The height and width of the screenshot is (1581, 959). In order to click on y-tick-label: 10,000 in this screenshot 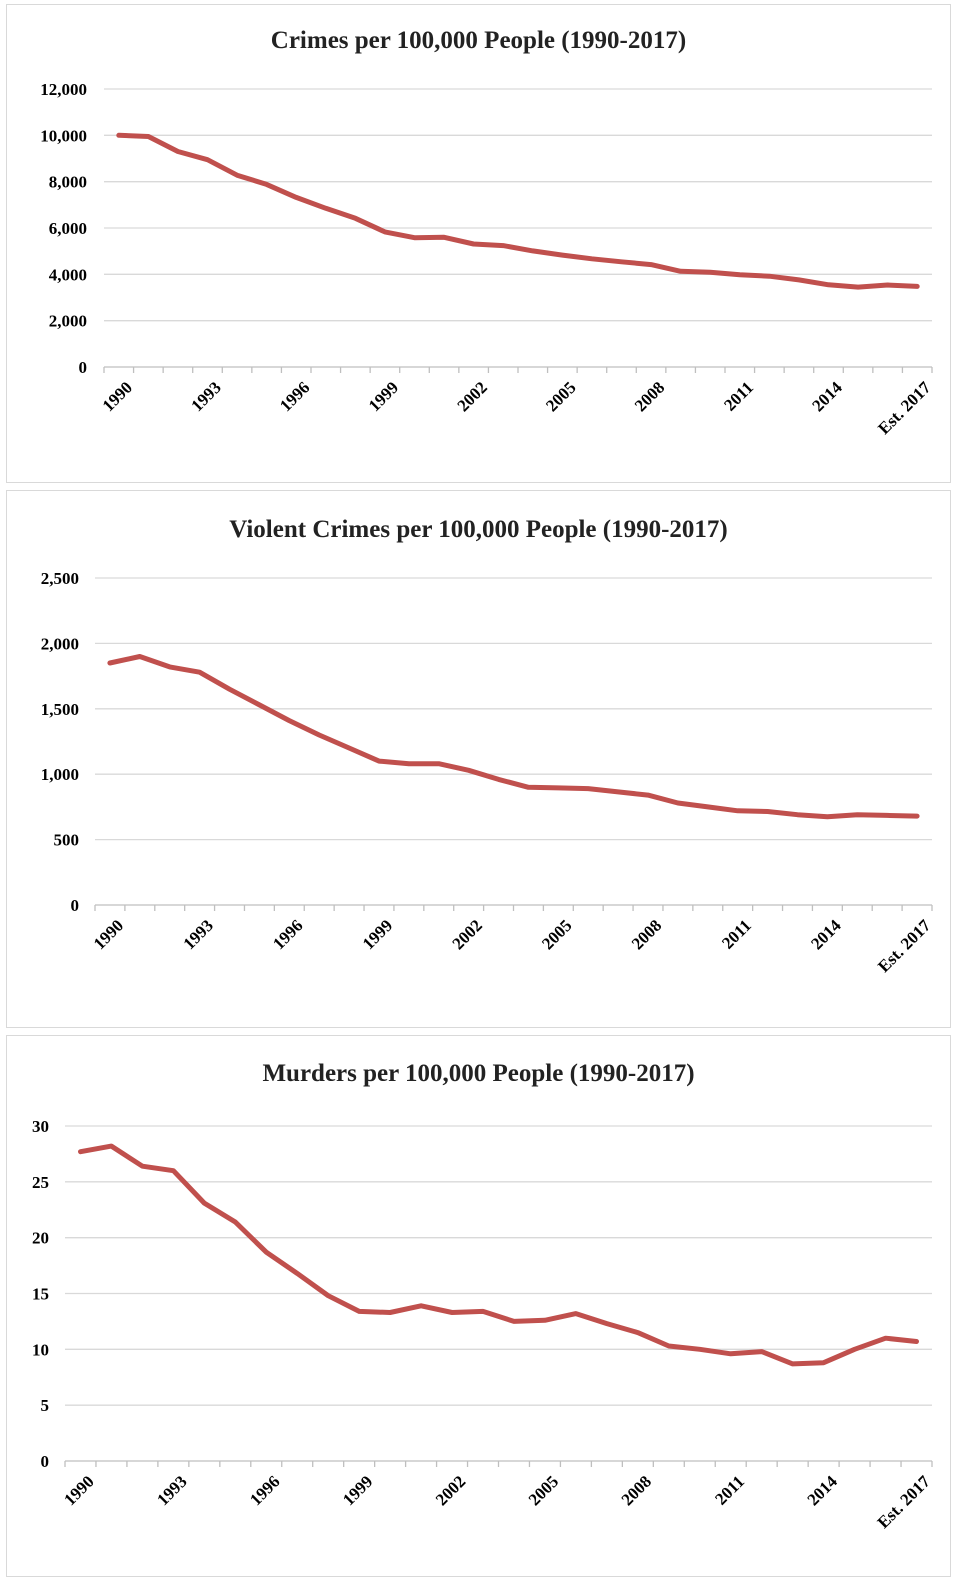, I will do `click(63, 135)`.